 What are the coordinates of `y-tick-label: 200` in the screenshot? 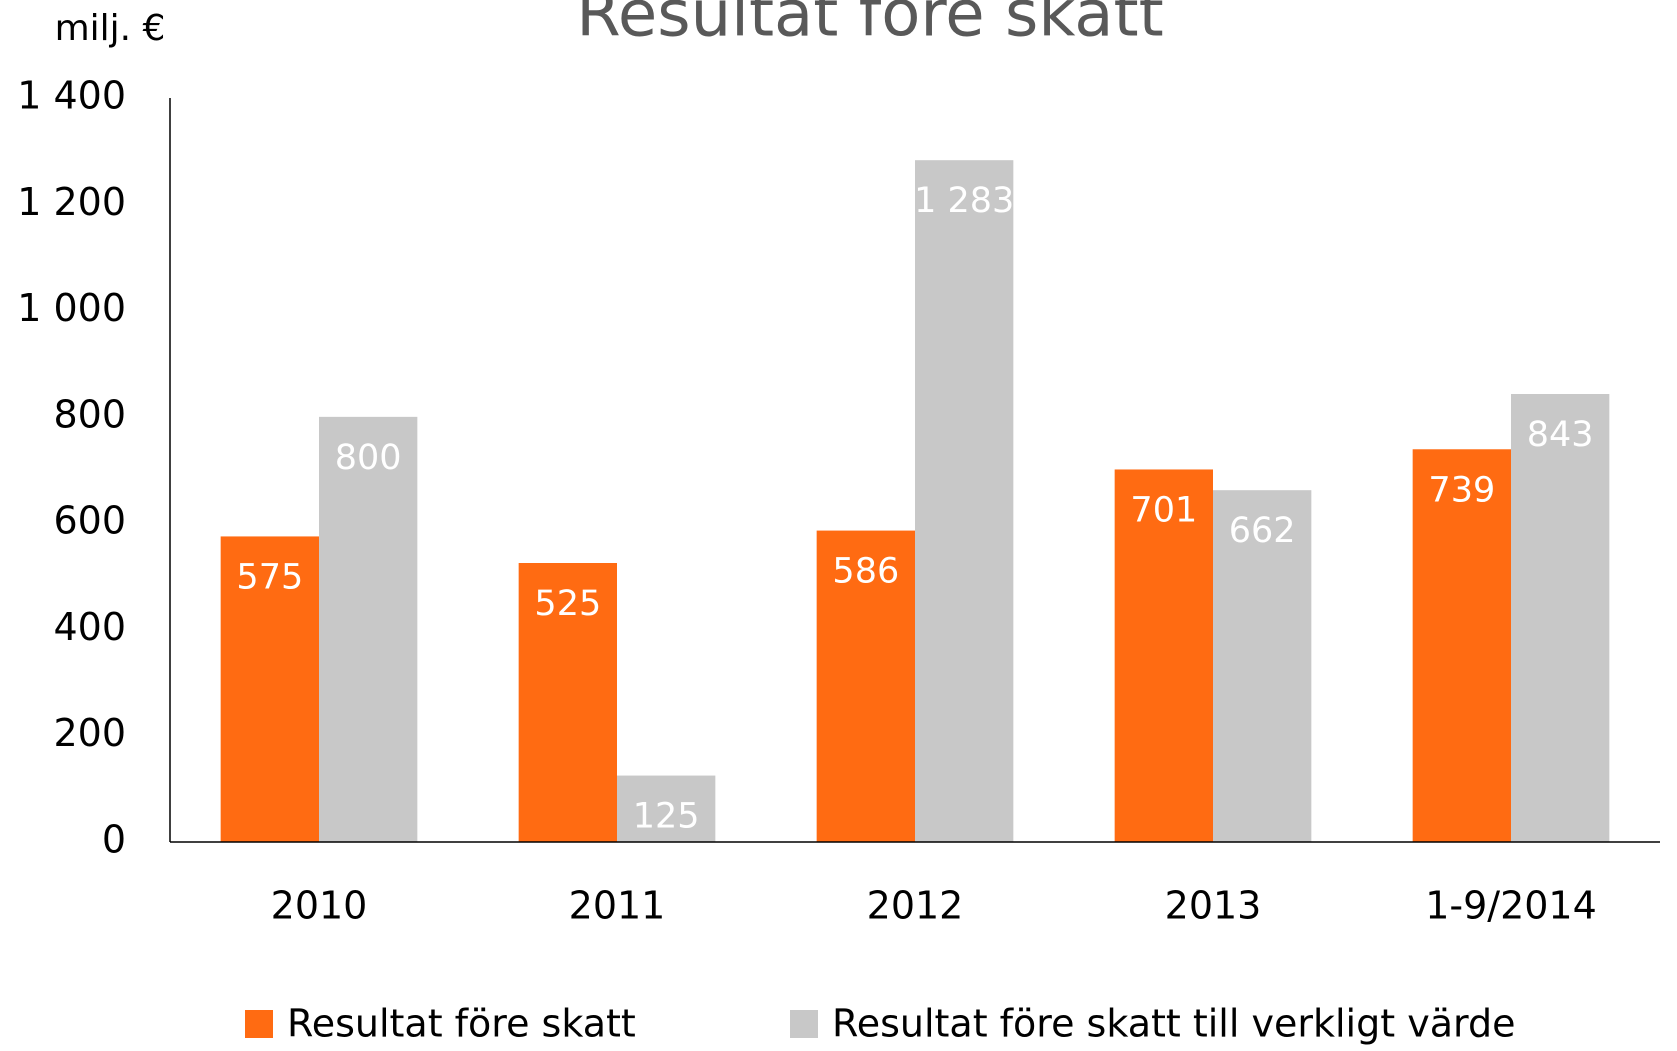 It's located at (89, 733).